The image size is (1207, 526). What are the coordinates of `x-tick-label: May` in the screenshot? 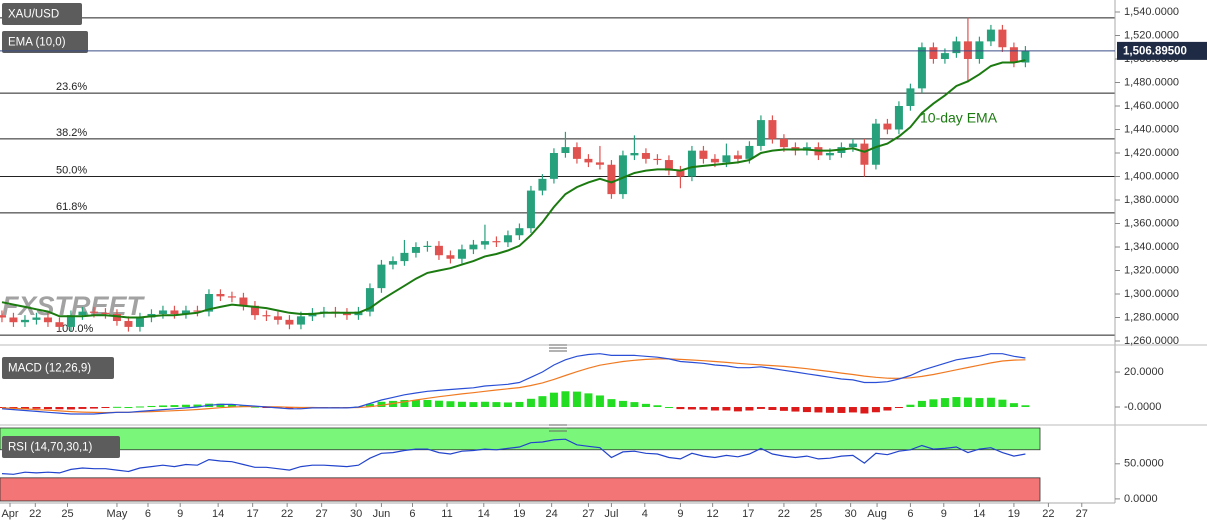 It's located at (117, 514).